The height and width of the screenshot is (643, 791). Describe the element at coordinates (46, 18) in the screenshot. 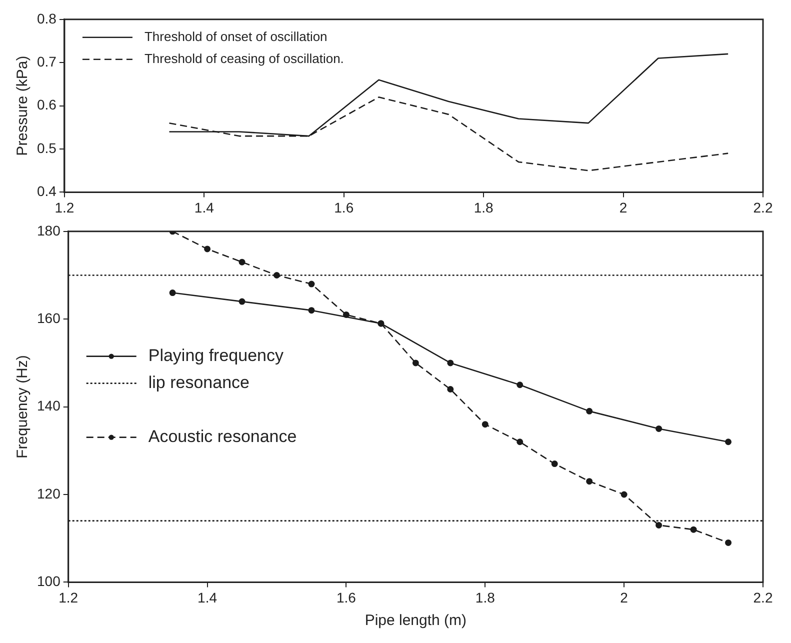

I see `y-tick-label: 0.8` at that location.